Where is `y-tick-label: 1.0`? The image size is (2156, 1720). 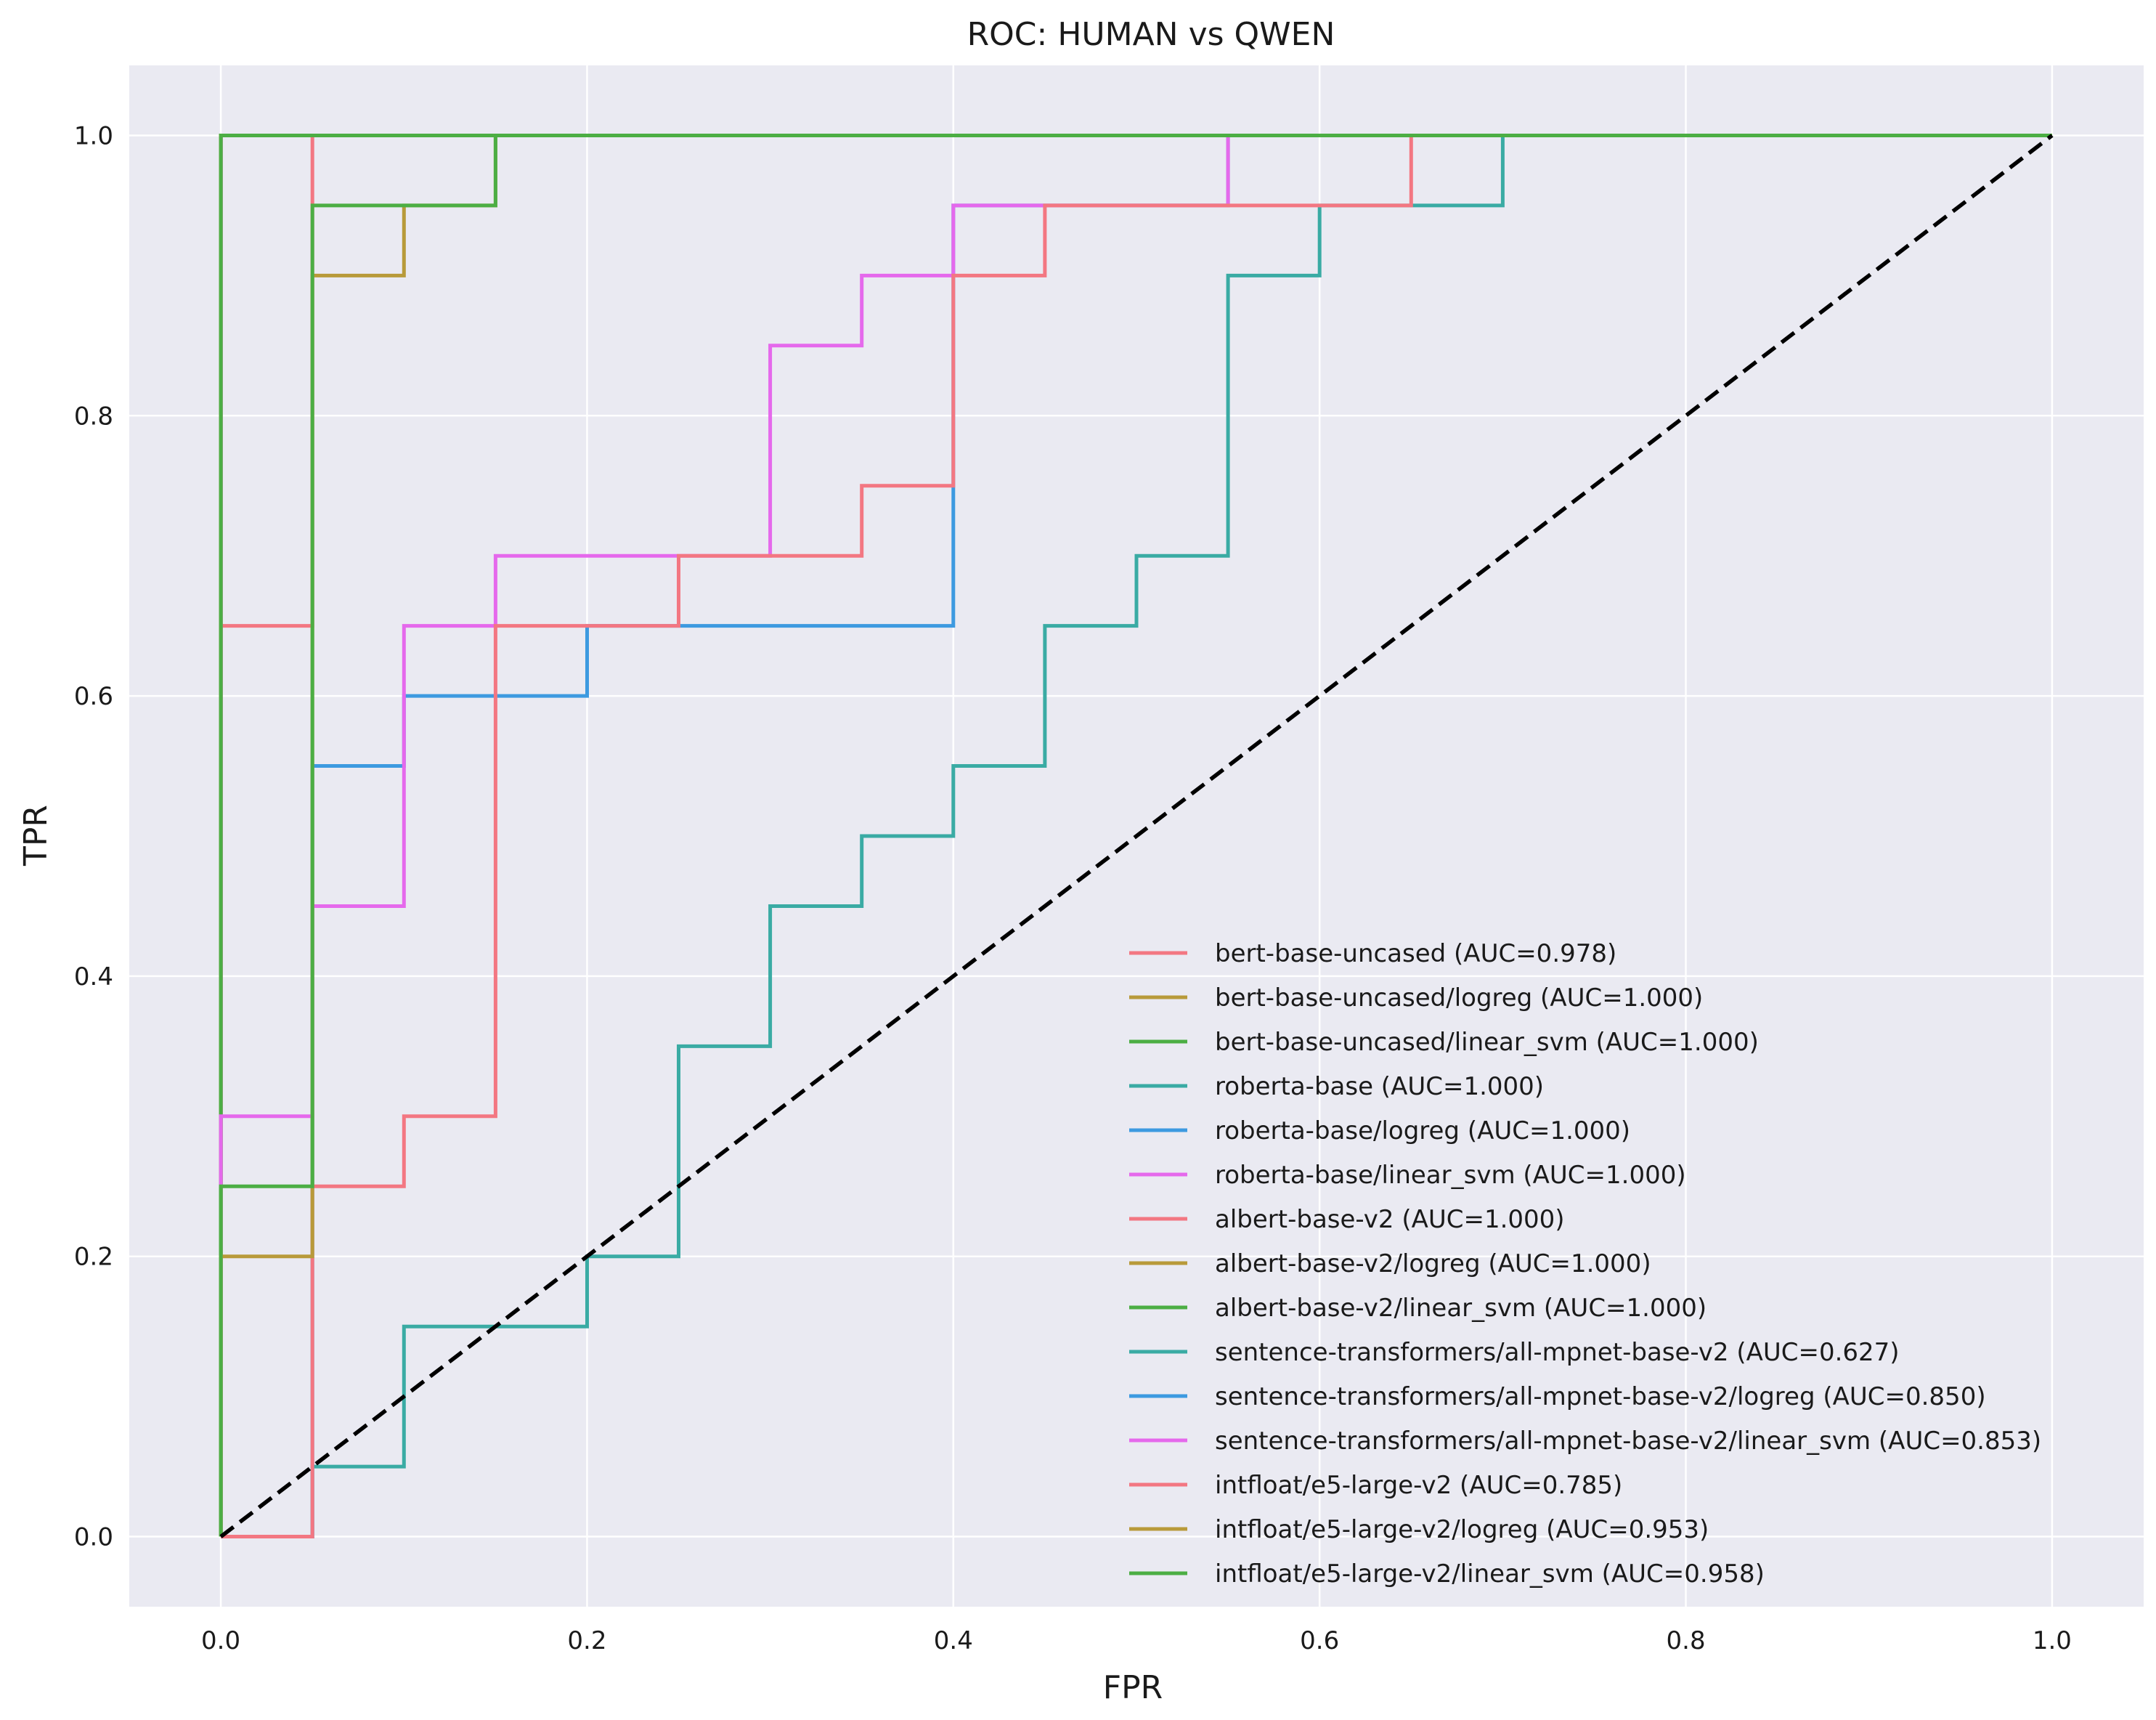
y-tick-label: 1.0 is located at coordinates (93, 135).